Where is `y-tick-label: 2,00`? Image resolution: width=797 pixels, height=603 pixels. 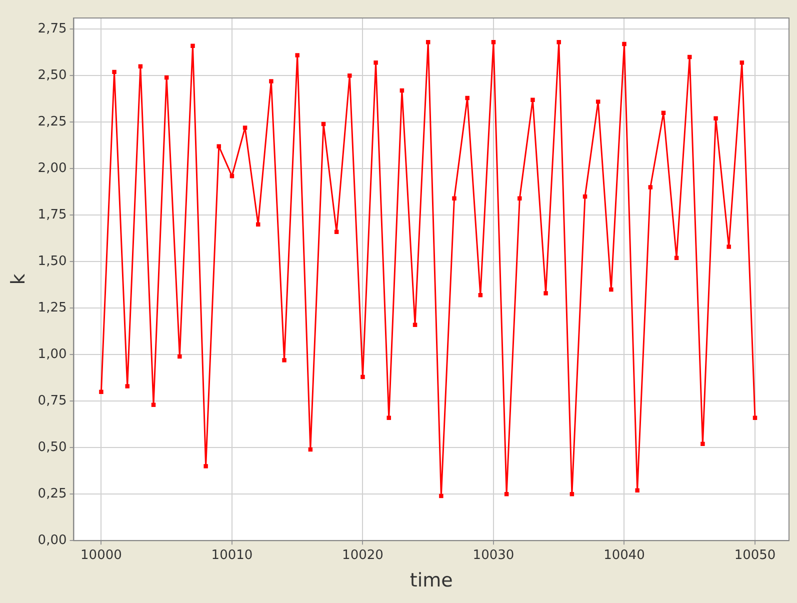
y-tick-label: 2,00 is located at coordinates (52, 168).